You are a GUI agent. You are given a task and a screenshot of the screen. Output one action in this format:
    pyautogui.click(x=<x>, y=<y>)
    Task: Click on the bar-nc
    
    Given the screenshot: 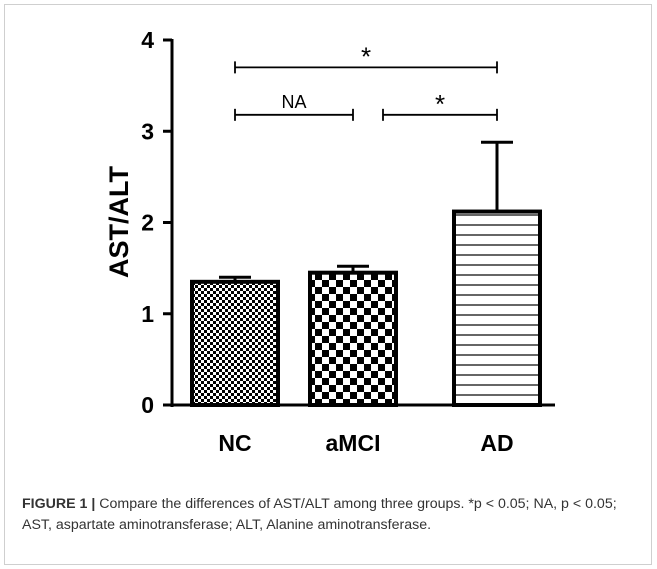 What is the action you would take?
    pyautogui.click(x=235, y=343)
    